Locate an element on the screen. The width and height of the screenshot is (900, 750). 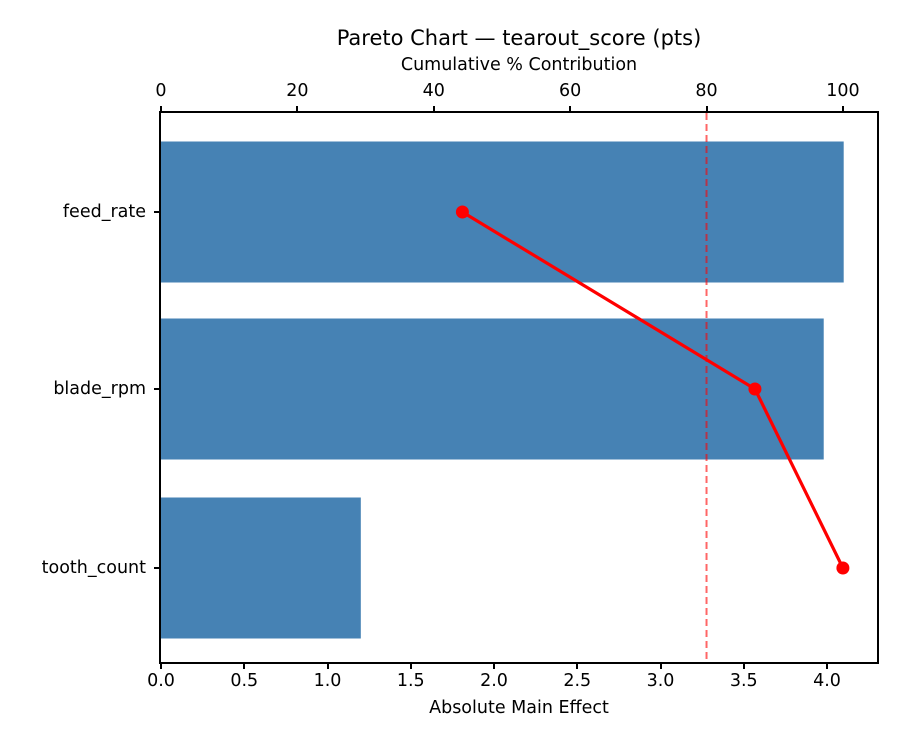
top-axis-tick-label: 20 is located at coordinates (297, 91).